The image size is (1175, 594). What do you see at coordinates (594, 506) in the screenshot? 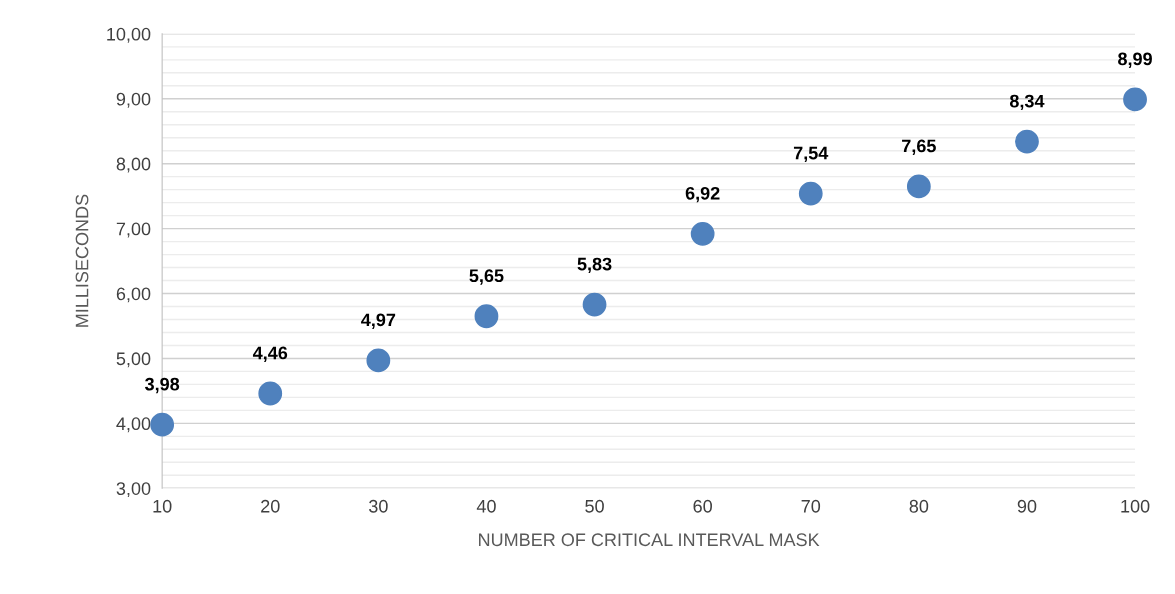
I see `x-tick-label: 50` at bounding box center [594, 506].